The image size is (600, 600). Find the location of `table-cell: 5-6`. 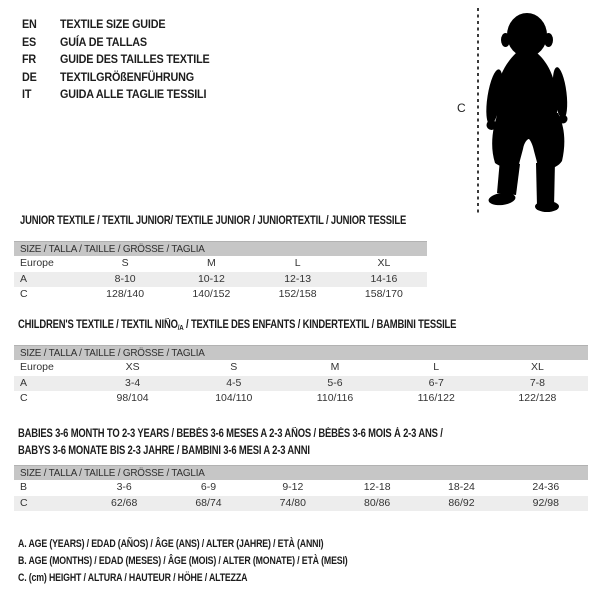

table-cell: 5-6 is located at coordinates (335, 382).